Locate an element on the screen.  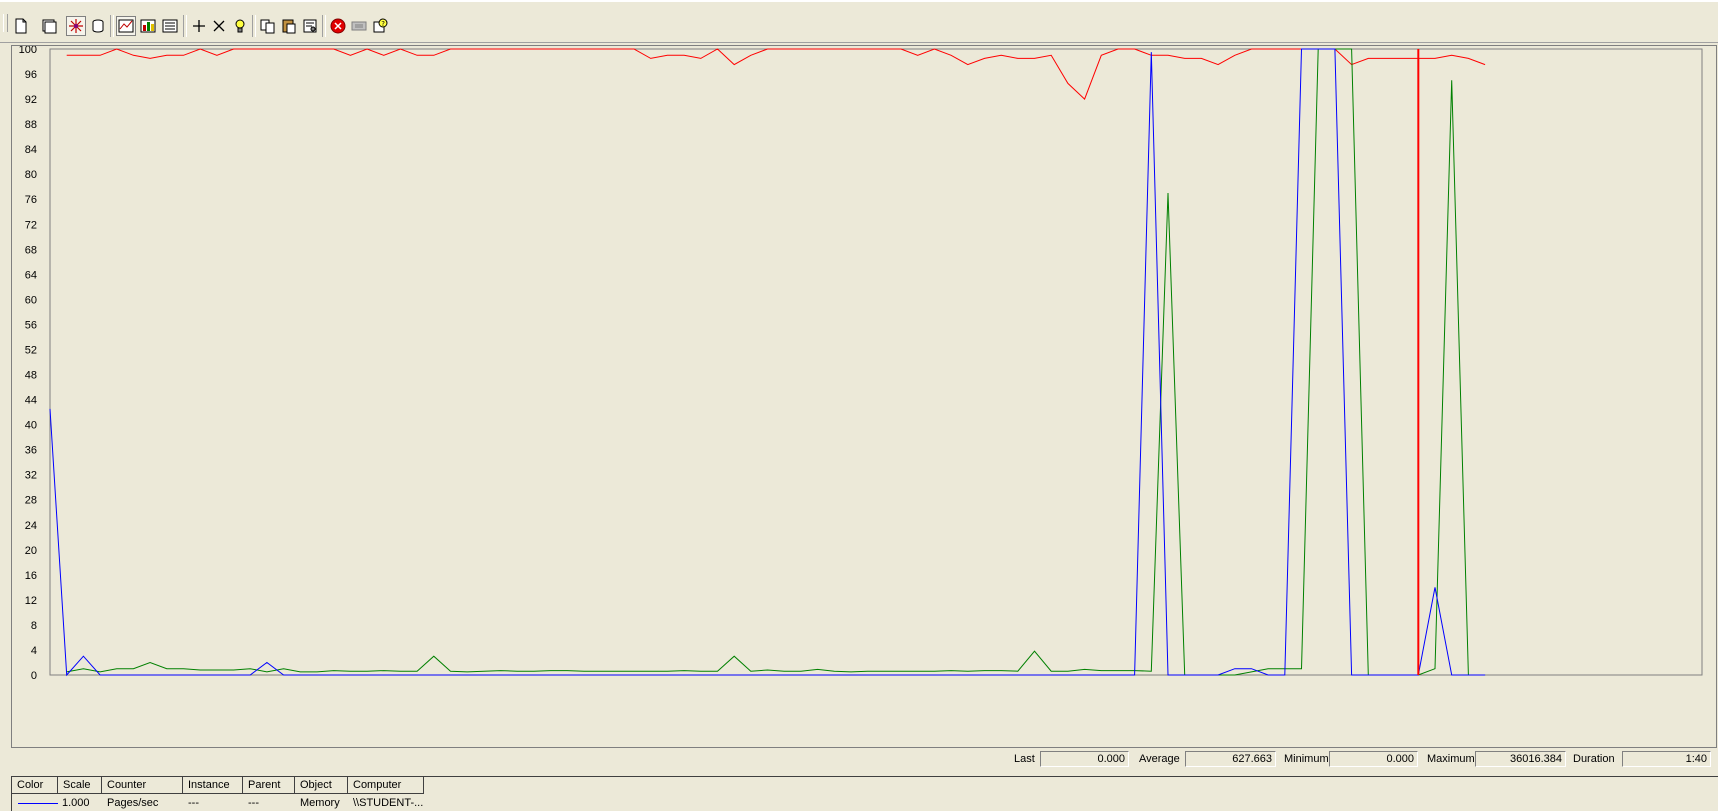
y-tick-label: 16 is located at coordinates (31, 576).